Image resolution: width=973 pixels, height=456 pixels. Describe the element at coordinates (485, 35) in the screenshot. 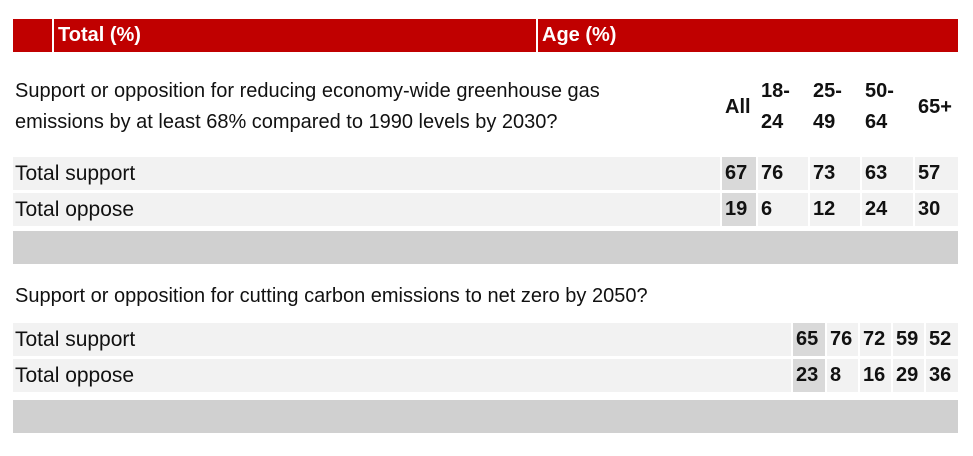

I see `header-bar` at that location.